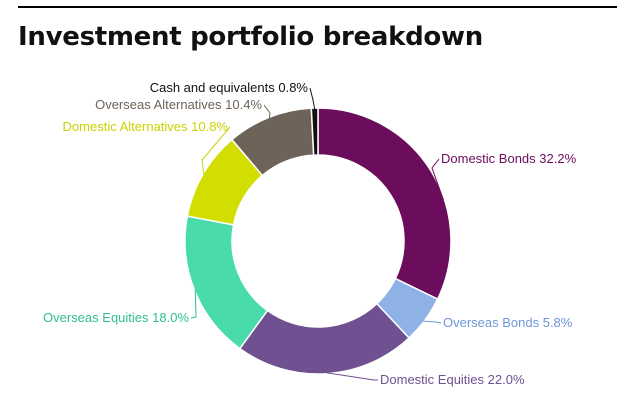 Image resolution: width=644 pixels, height=407 pixels. I want to click on label-domestic-equities: Domestic Equities 22.0%, so click(452, 379).